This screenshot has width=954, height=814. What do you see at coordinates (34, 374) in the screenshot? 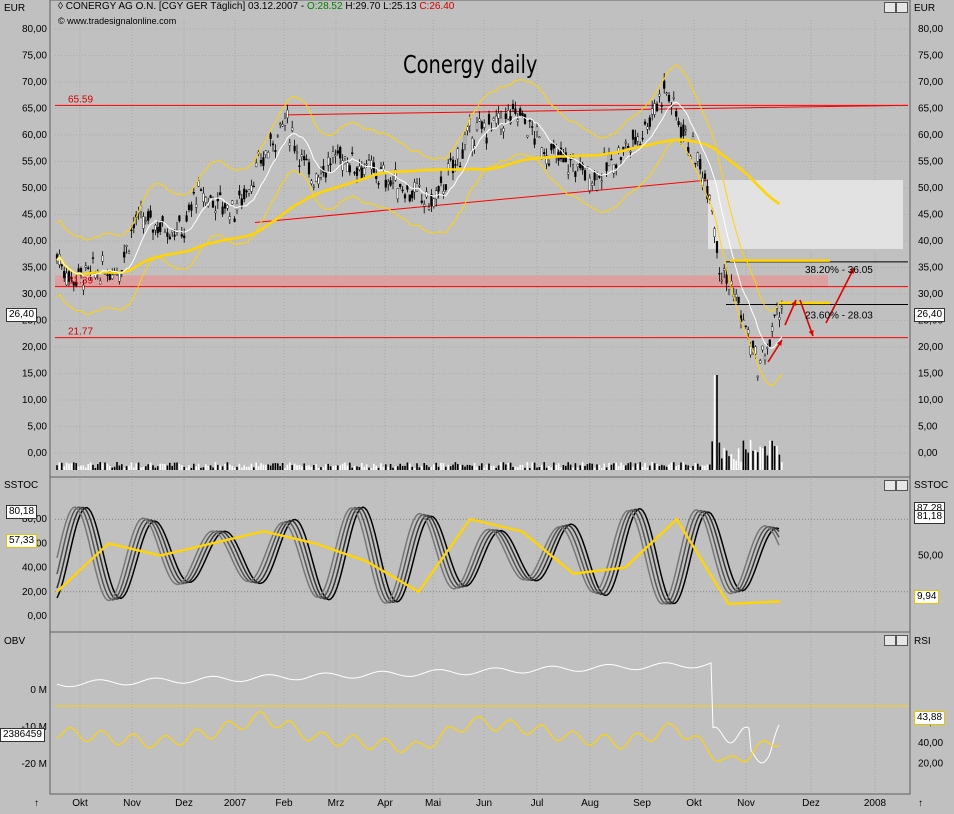
I see `price-y-tick-left: 15,00` at bounding box center [34, 374].